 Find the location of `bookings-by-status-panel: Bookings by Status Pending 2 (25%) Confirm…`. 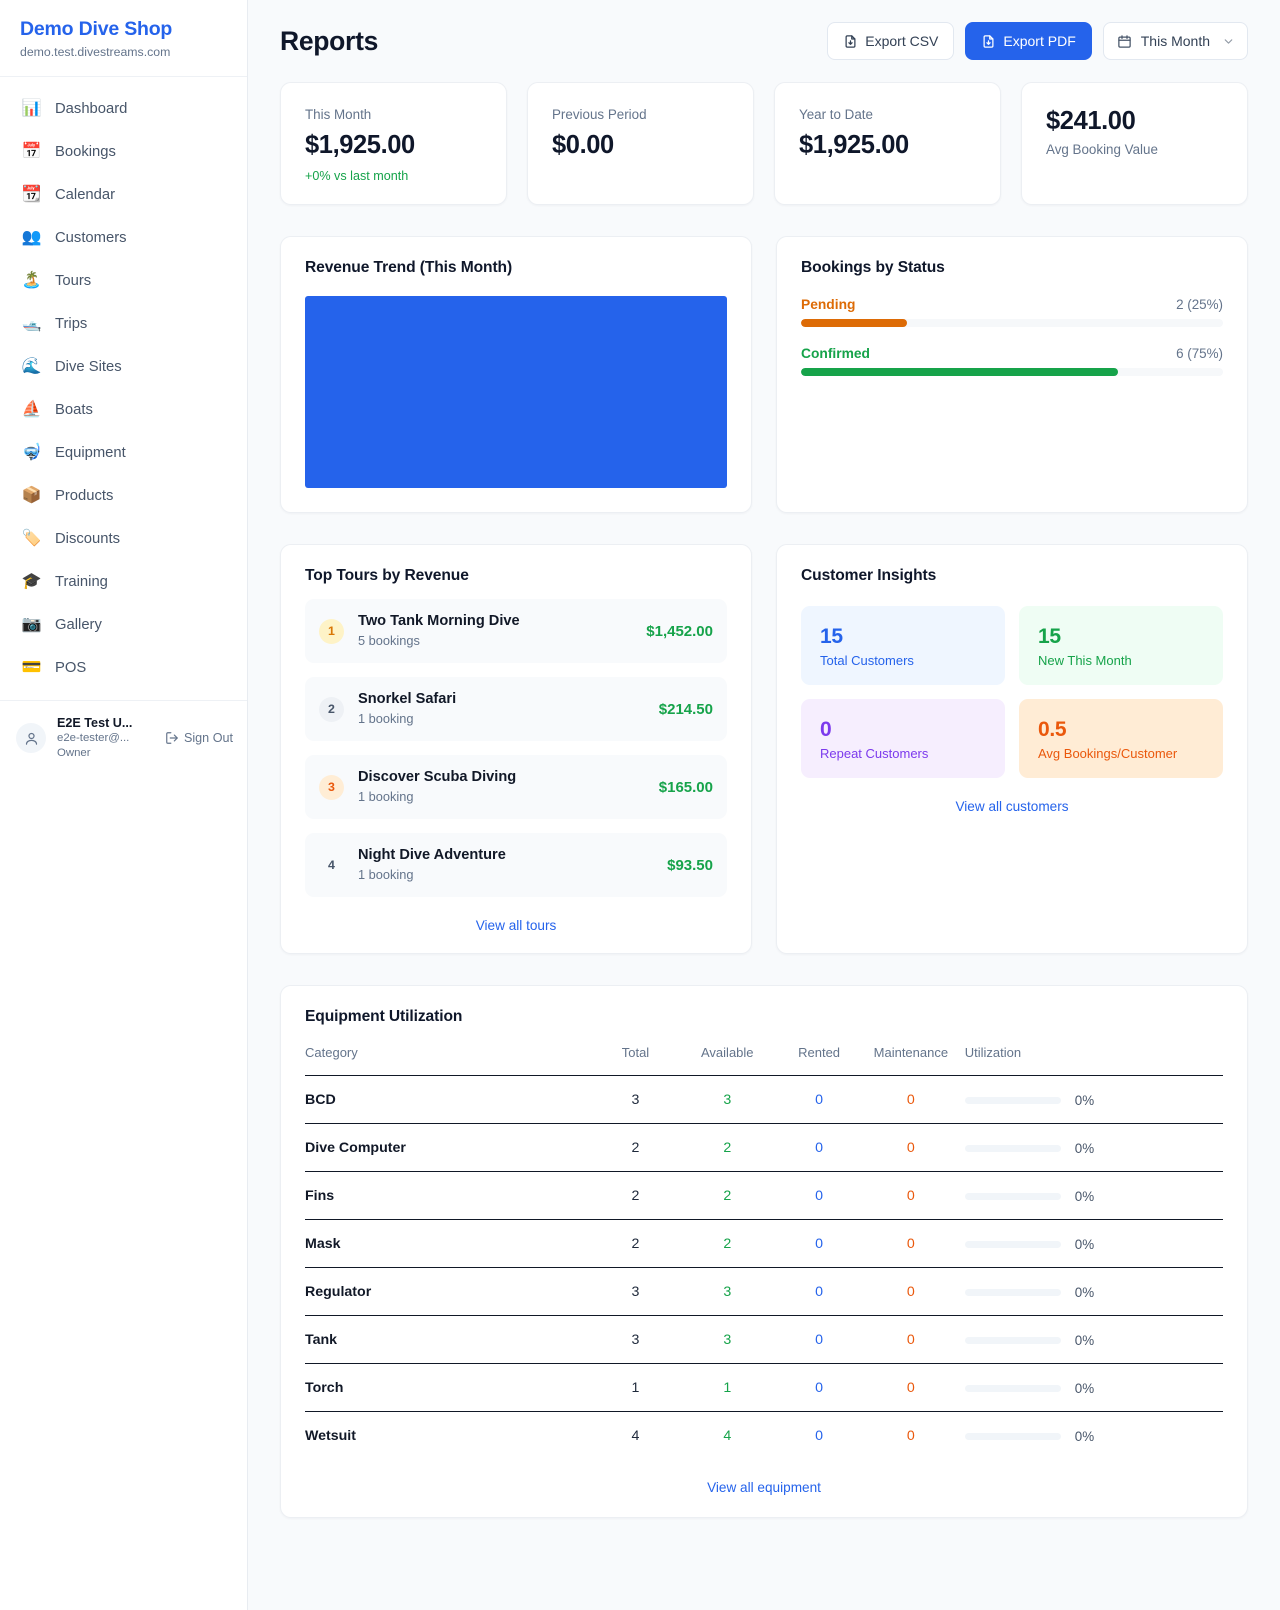

bookings-by-status-panel: Bookings by Status Pending 2 (25%) Confirm… is located at coordinates (1012, 374).